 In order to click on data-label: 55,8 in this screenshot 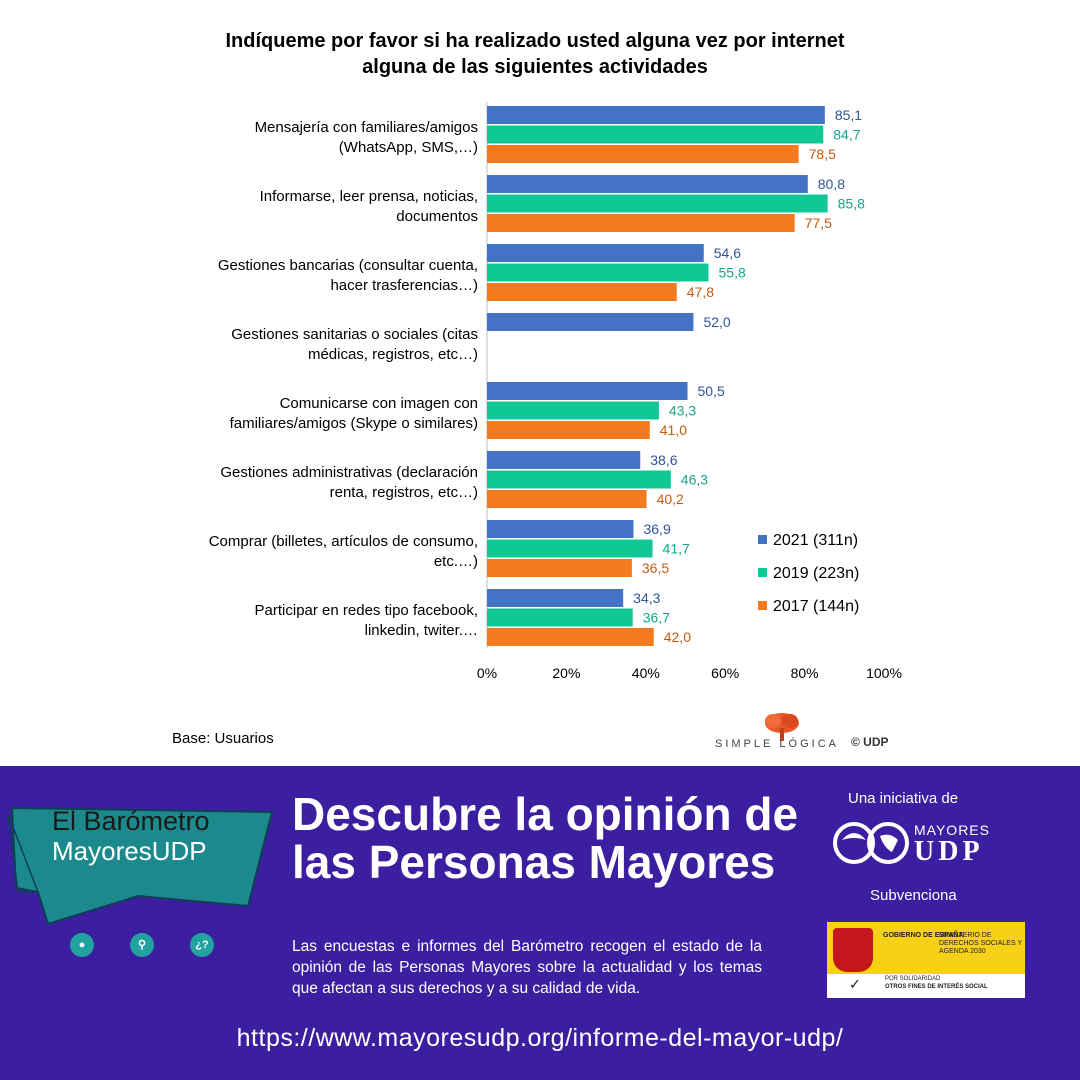, I will do `click(732, 273)`.